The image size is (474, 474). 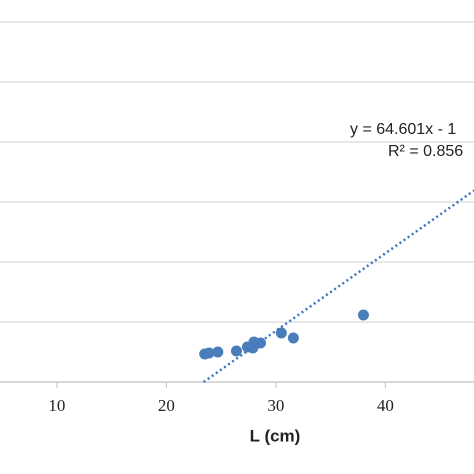 I want to click on trendline-equation: y = 64.601x - 1, so click(x=403, y=129).